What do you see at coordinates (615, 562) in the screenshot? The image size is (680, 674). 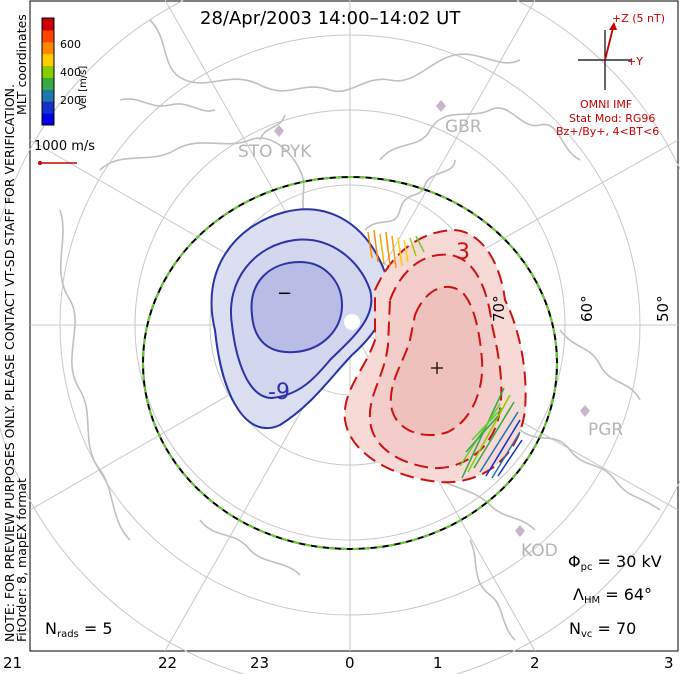 I see `cross-polar-potential-stat: Φpc = 30 kV` at bounding box center [615, 562].